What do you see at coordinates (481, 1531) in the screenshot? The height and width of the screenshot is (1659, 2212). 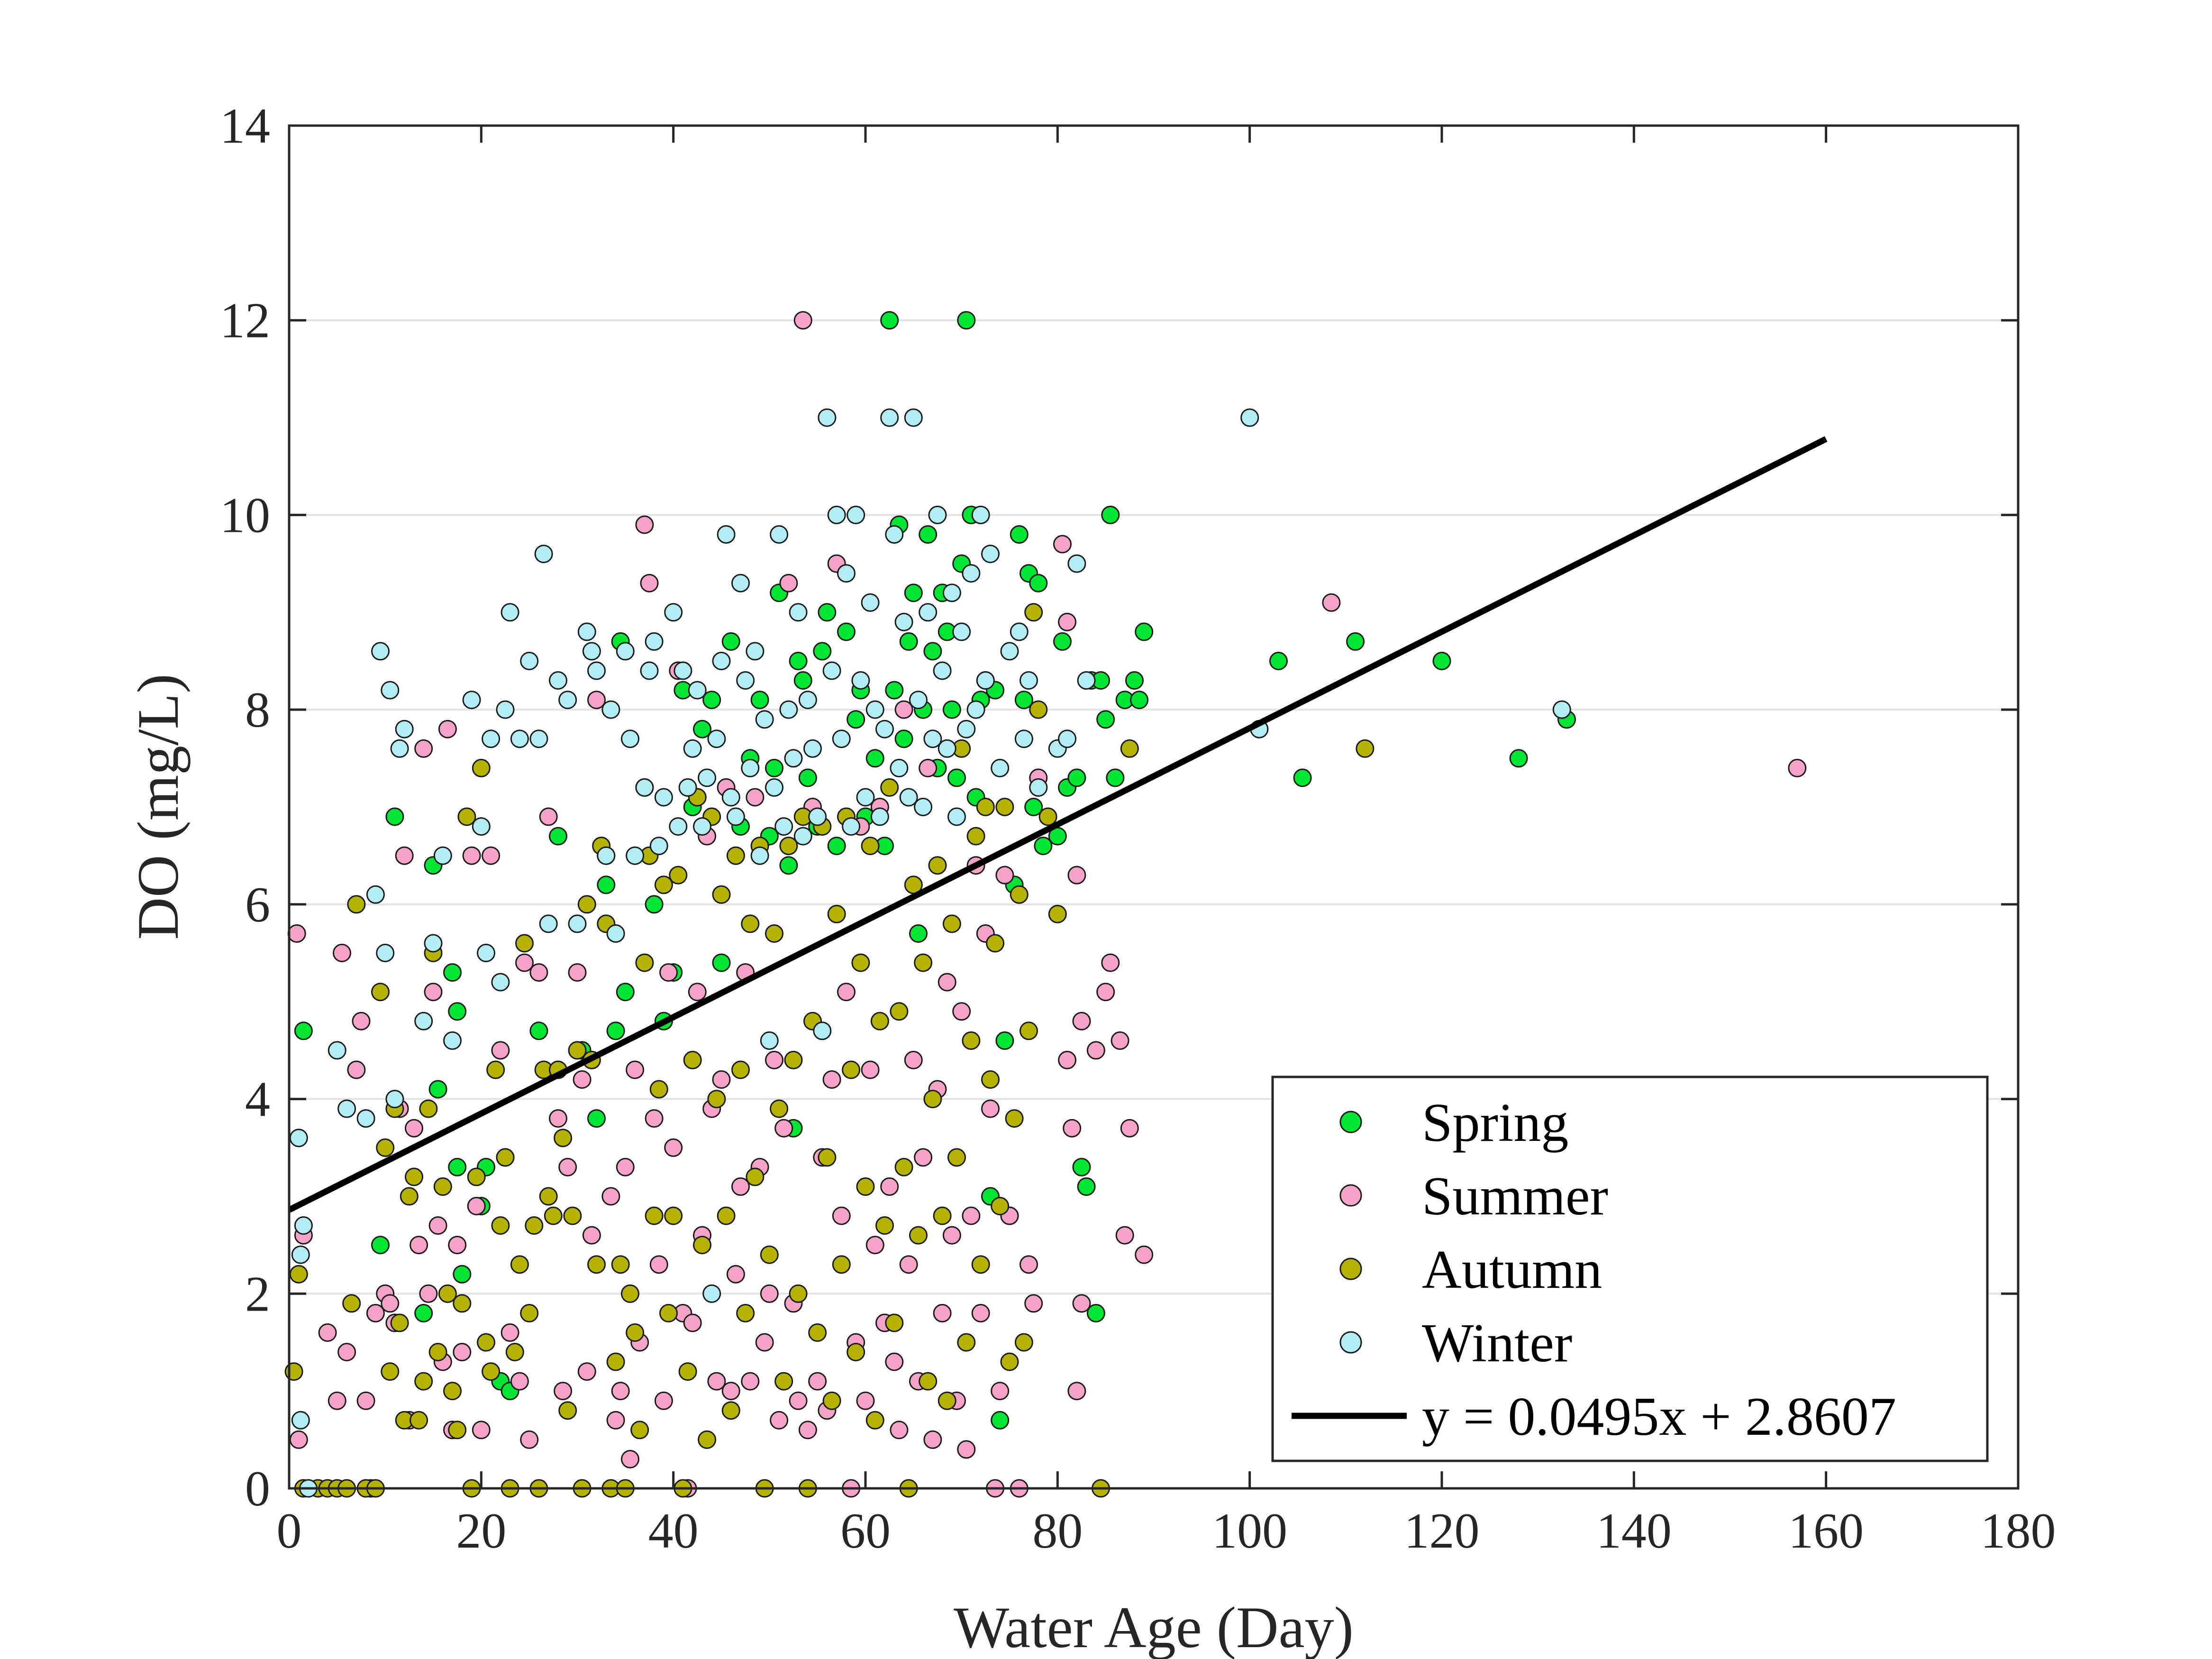 I see `x-tick-label: 20` at bounding box center [481, 1531].